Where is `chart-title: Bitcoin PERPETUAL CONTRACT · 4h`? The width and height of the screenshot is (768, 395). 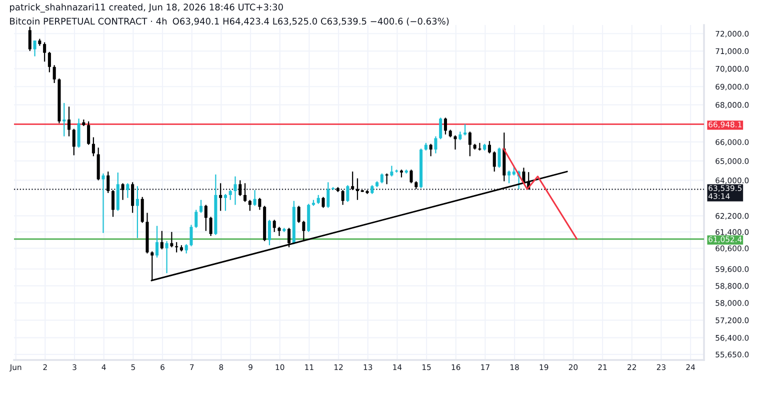
chart-title: Bitcoin PERPETUAL CONTRACT · 4h is located at coordinates (88, 21).